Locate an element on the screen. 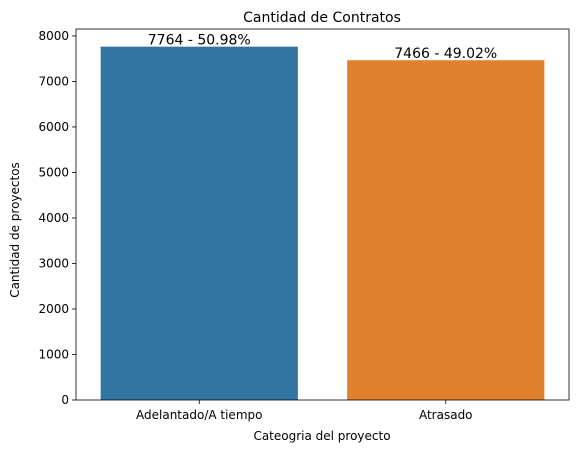  data-label-0: 7764 - 50.98% is located at coordinates (199, 41).